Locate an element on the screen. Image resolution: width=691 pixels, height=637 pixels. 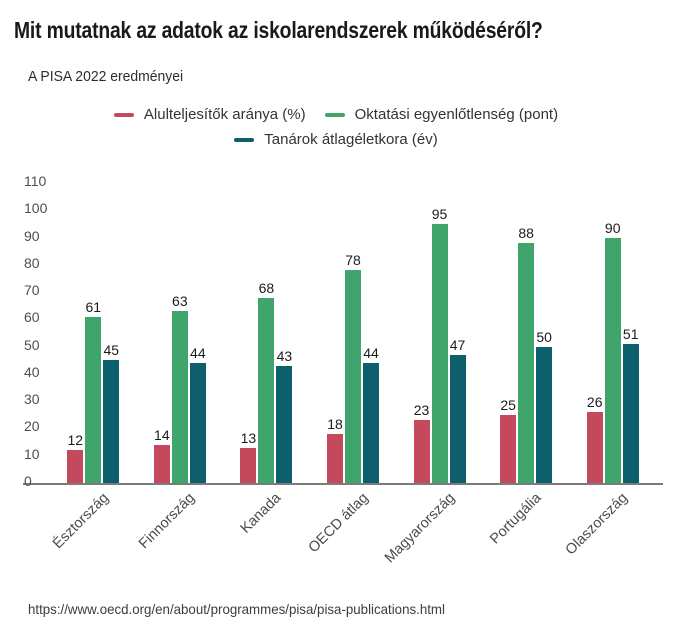
bar-value-label: 43 is located at coordinates (284, 355).